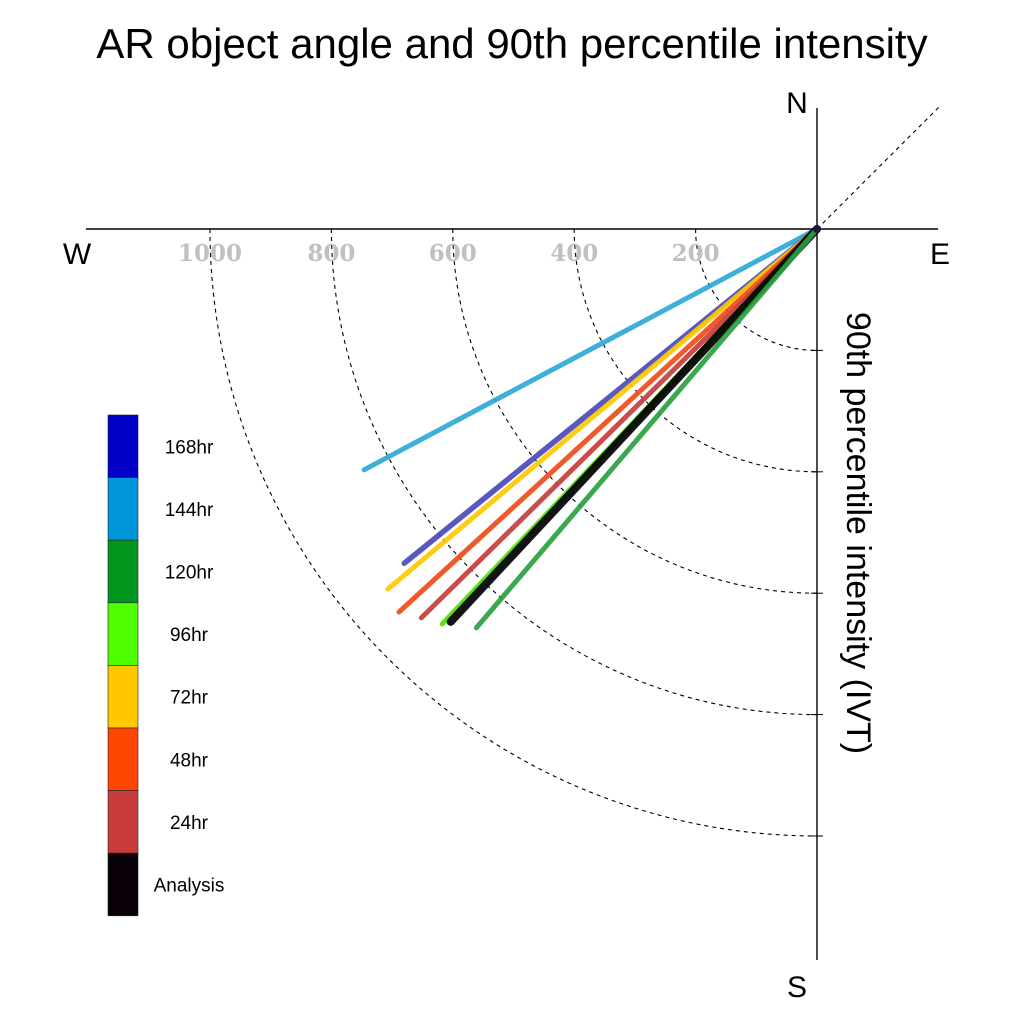 The image size is (1024, 1024). I want to click on series-line-analysis, so click(633, 425).